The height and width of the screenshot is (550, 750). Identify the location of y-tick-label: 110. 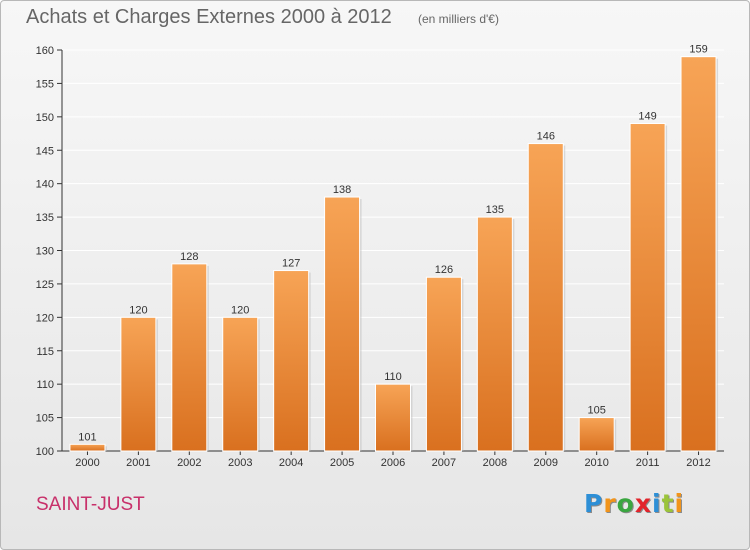
(45, 385).